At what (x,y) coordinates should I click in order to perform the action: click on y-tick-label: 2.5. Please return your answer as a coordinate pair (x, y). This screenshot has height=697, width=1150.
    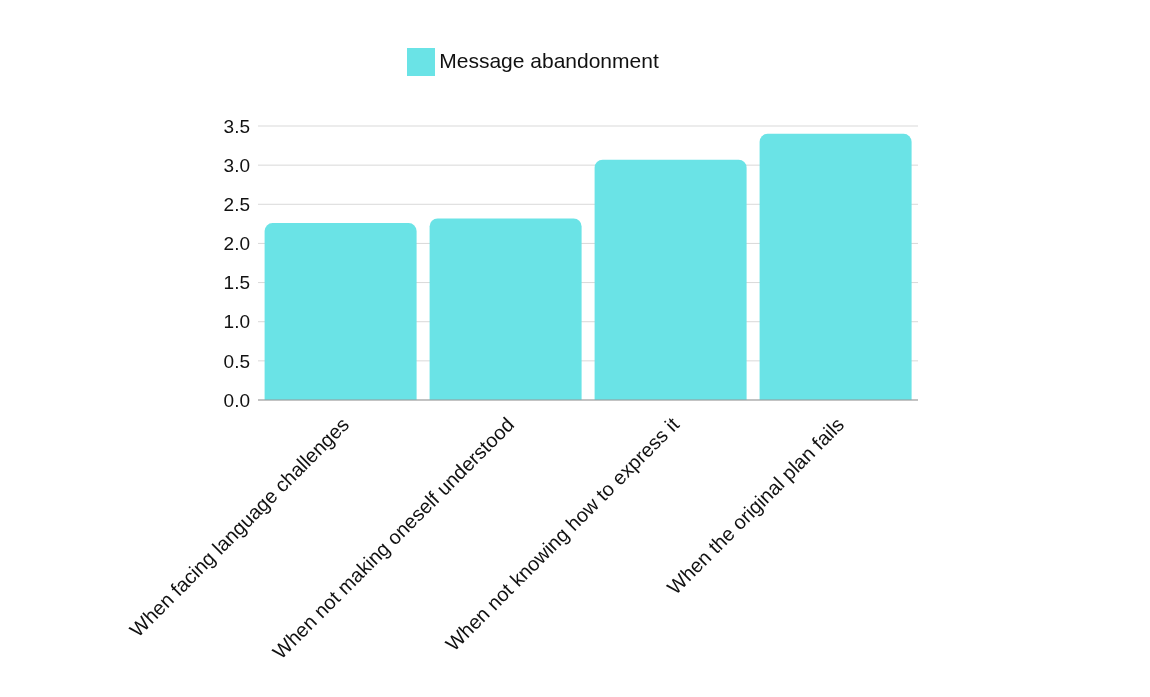
    Looking at the image, I should click on (236, 205).